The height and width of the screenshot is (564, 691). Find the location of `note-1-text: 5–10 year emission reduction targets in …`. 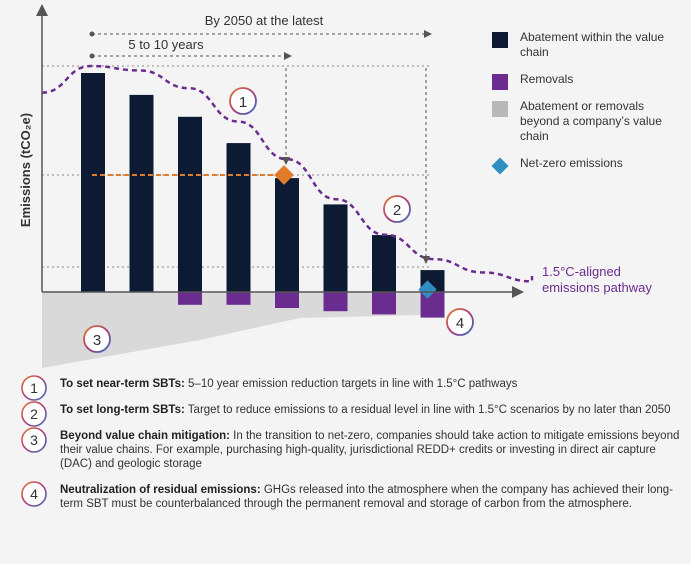

note-1-text: 5–10 year emission reduction targets in … is located at coordinates (351, 384).